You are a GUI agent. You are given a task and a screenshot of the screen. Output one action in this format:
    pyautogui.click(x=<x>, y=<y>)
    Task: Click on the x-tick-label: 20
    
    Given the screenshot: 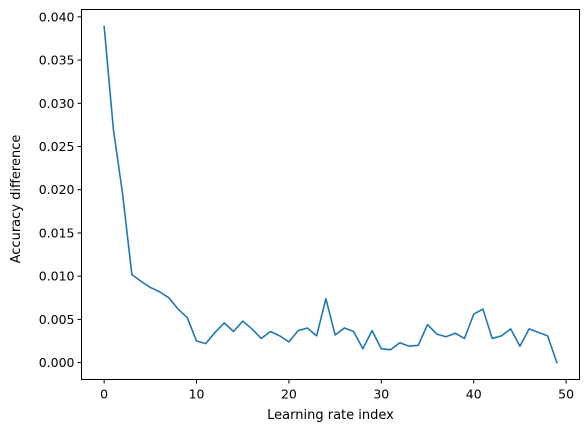 What is the action you would take?
    pyautogui.click(x=289, y=394)
    